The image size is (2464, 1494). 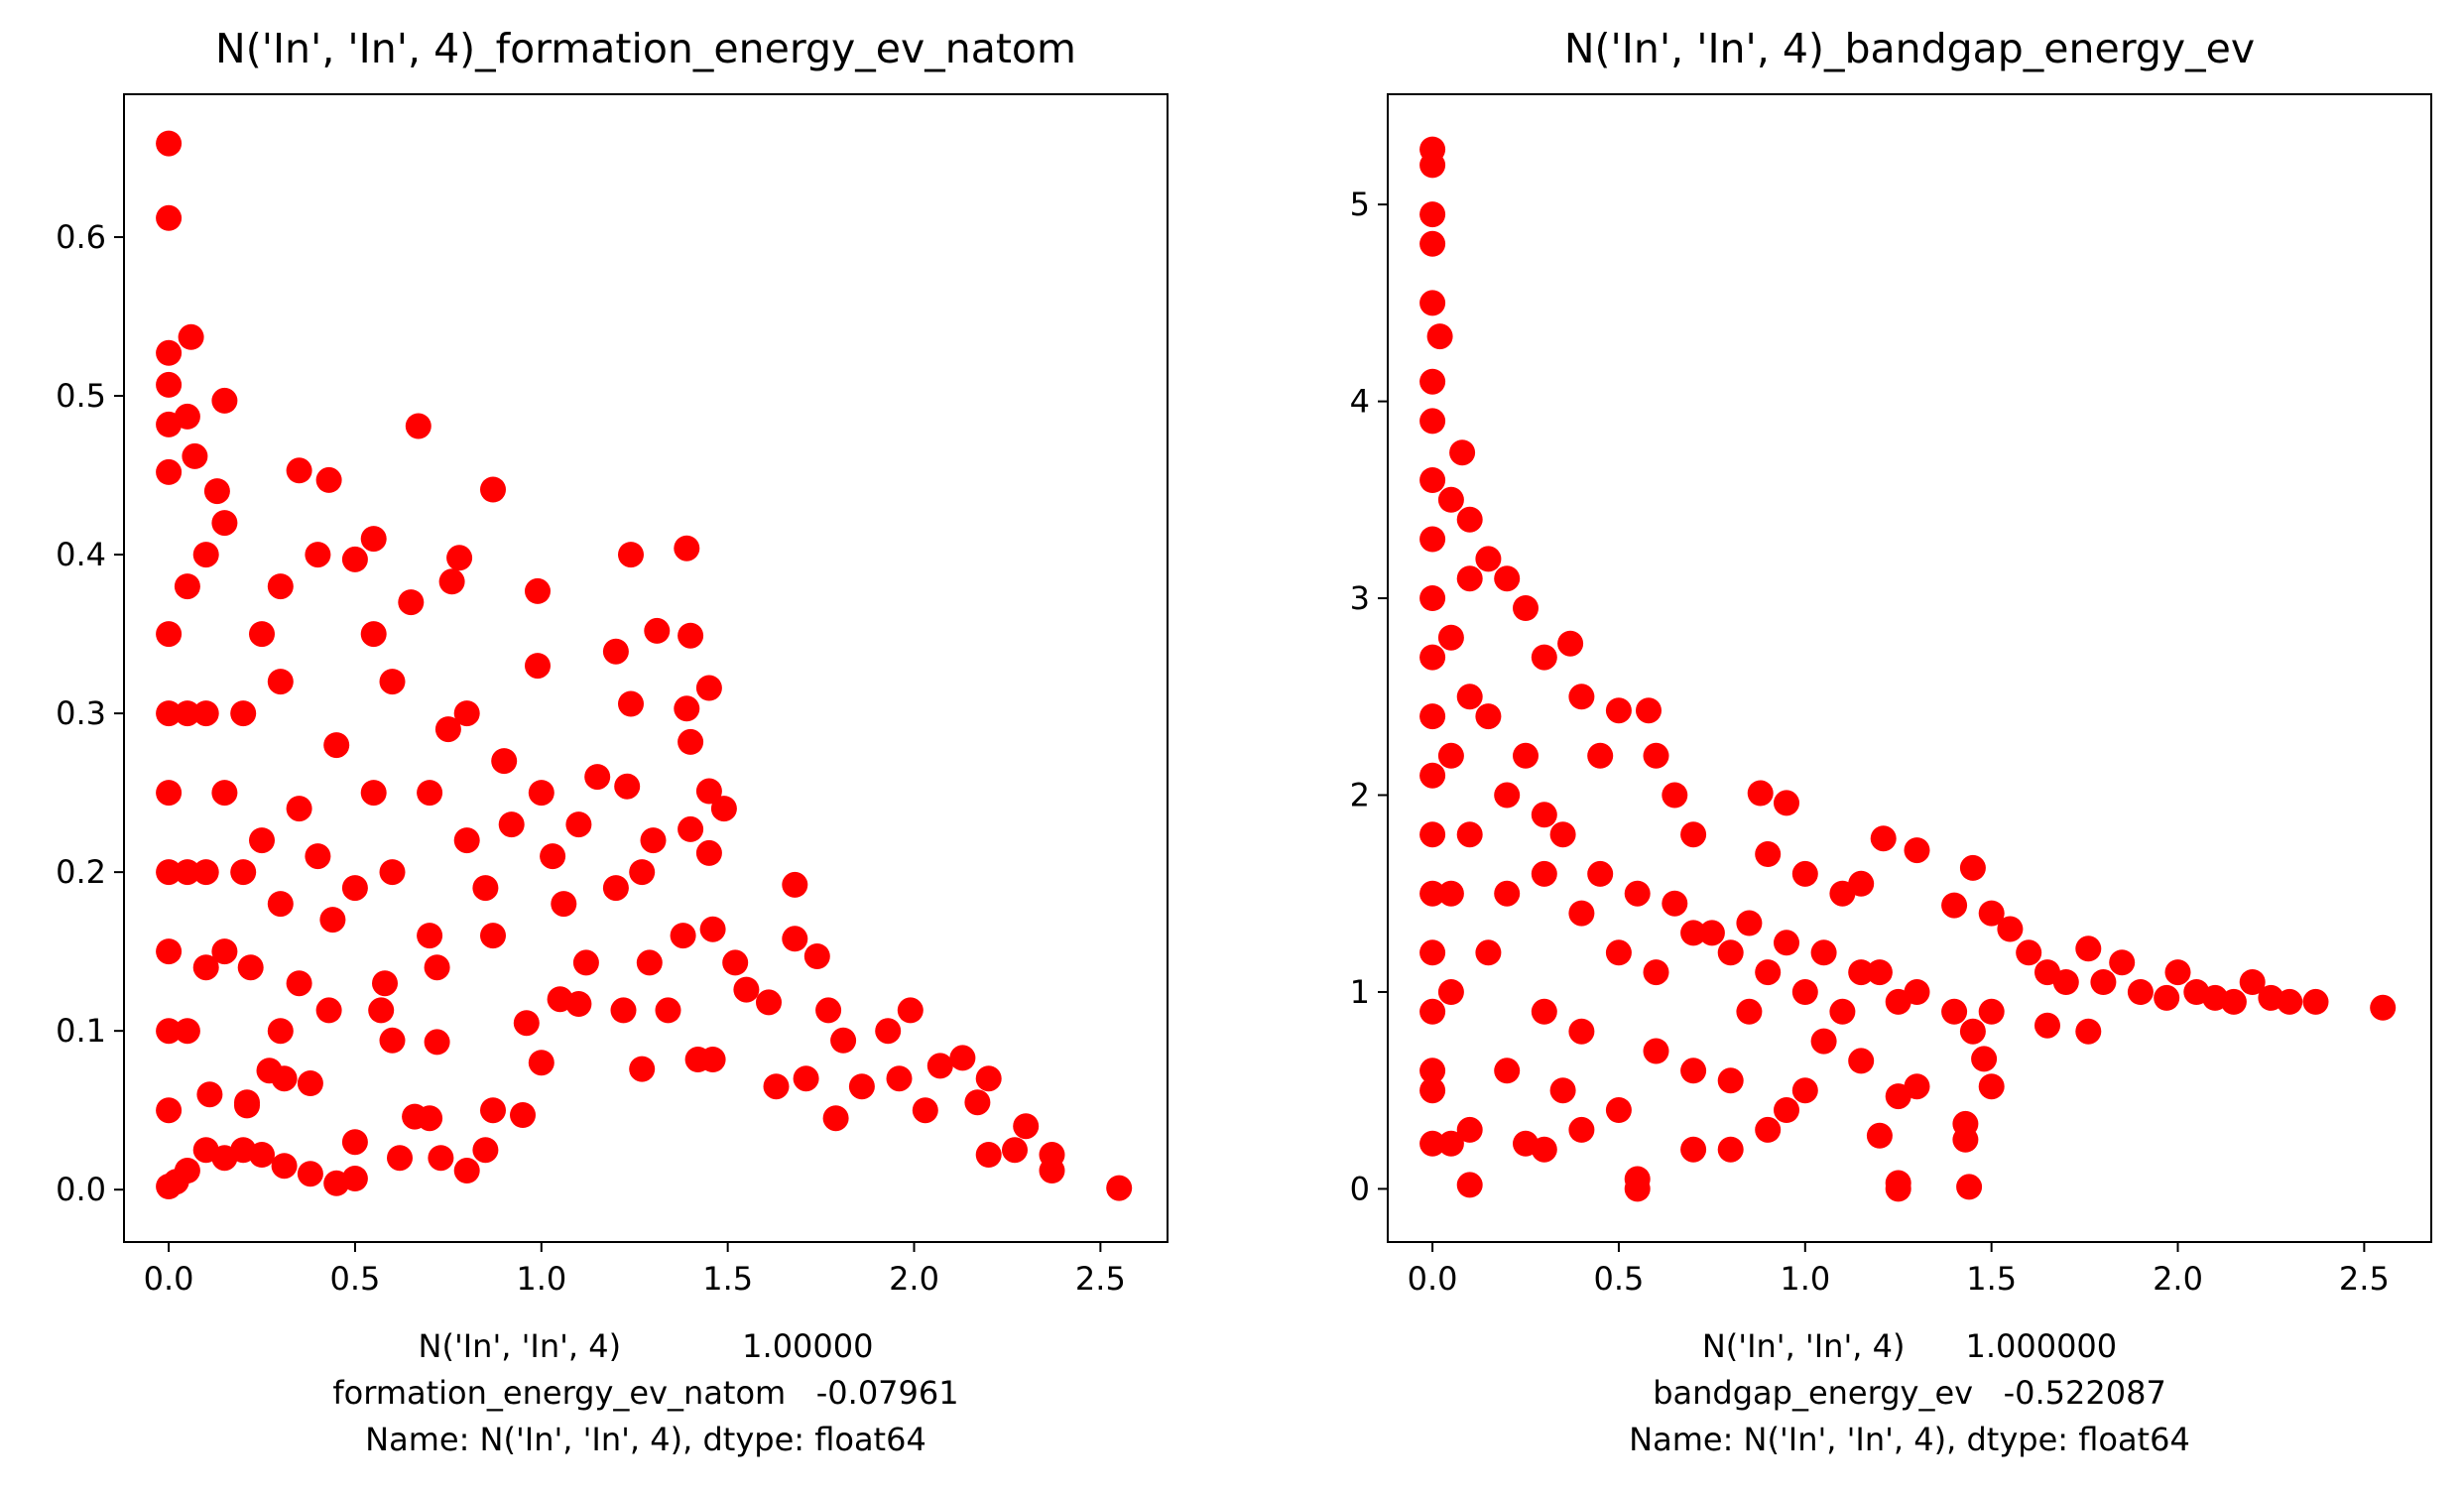 What do you see at coordinates (81, 872) in the screenshot?
I see `formation-energy-ytick-label: 0.2` at bounding box center [81, 872].